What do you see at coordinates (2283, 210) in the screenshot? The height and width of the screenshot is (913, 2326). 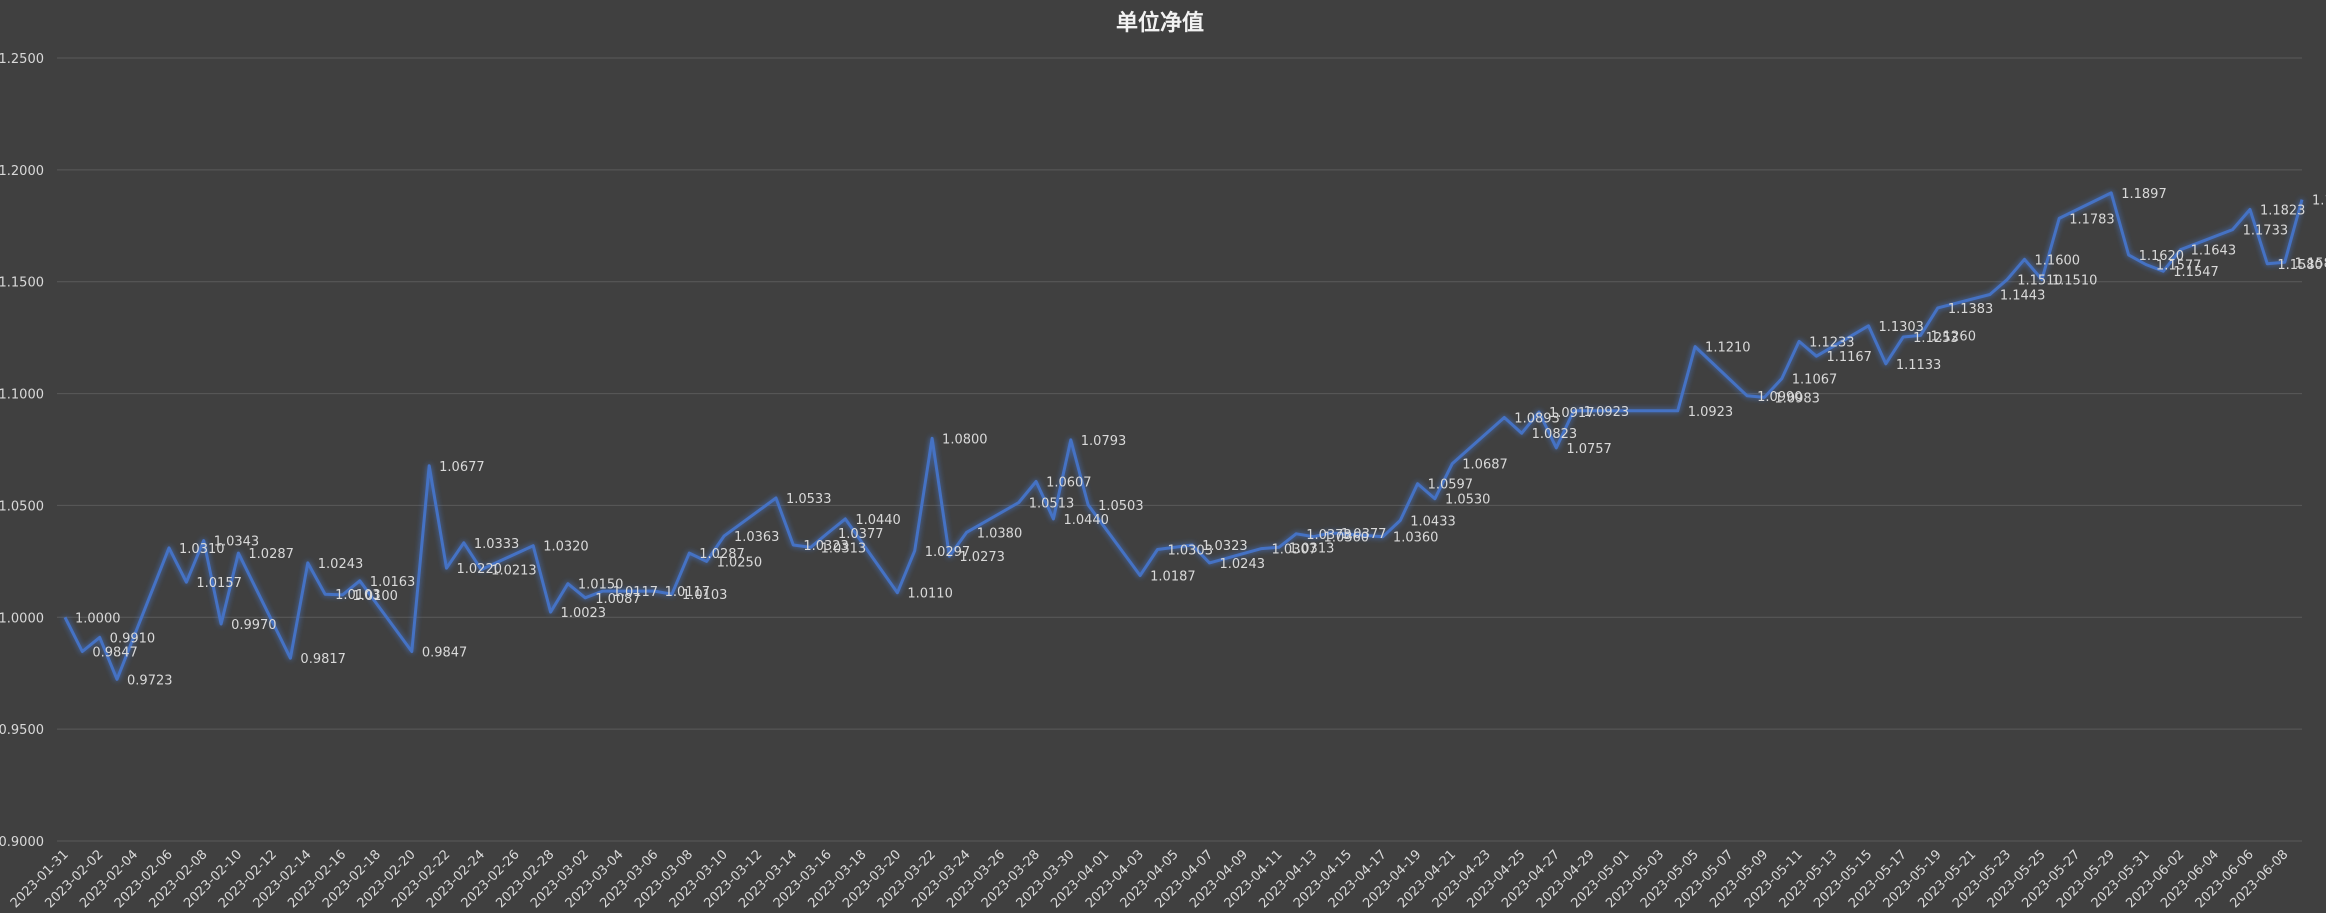 I see `data-label: 1.1823` at bounding box center [2283, 210].